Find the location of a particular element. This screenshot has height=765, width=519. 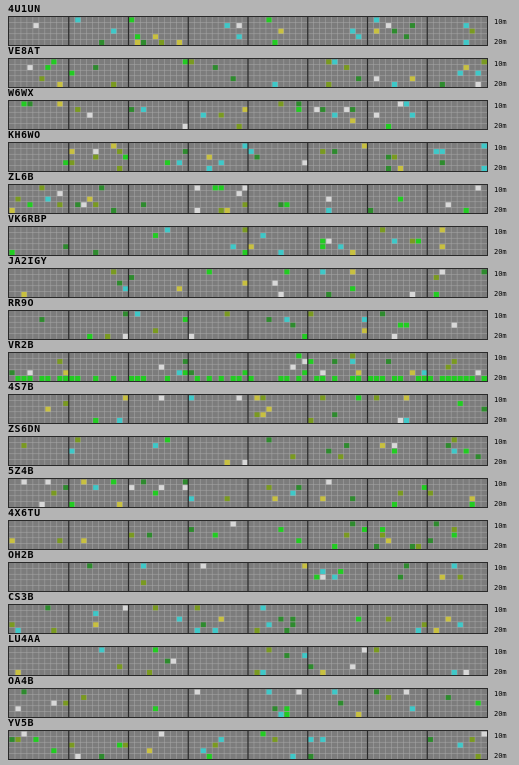

station-callsign: 4X6TU is located at coordinates (24, 513).